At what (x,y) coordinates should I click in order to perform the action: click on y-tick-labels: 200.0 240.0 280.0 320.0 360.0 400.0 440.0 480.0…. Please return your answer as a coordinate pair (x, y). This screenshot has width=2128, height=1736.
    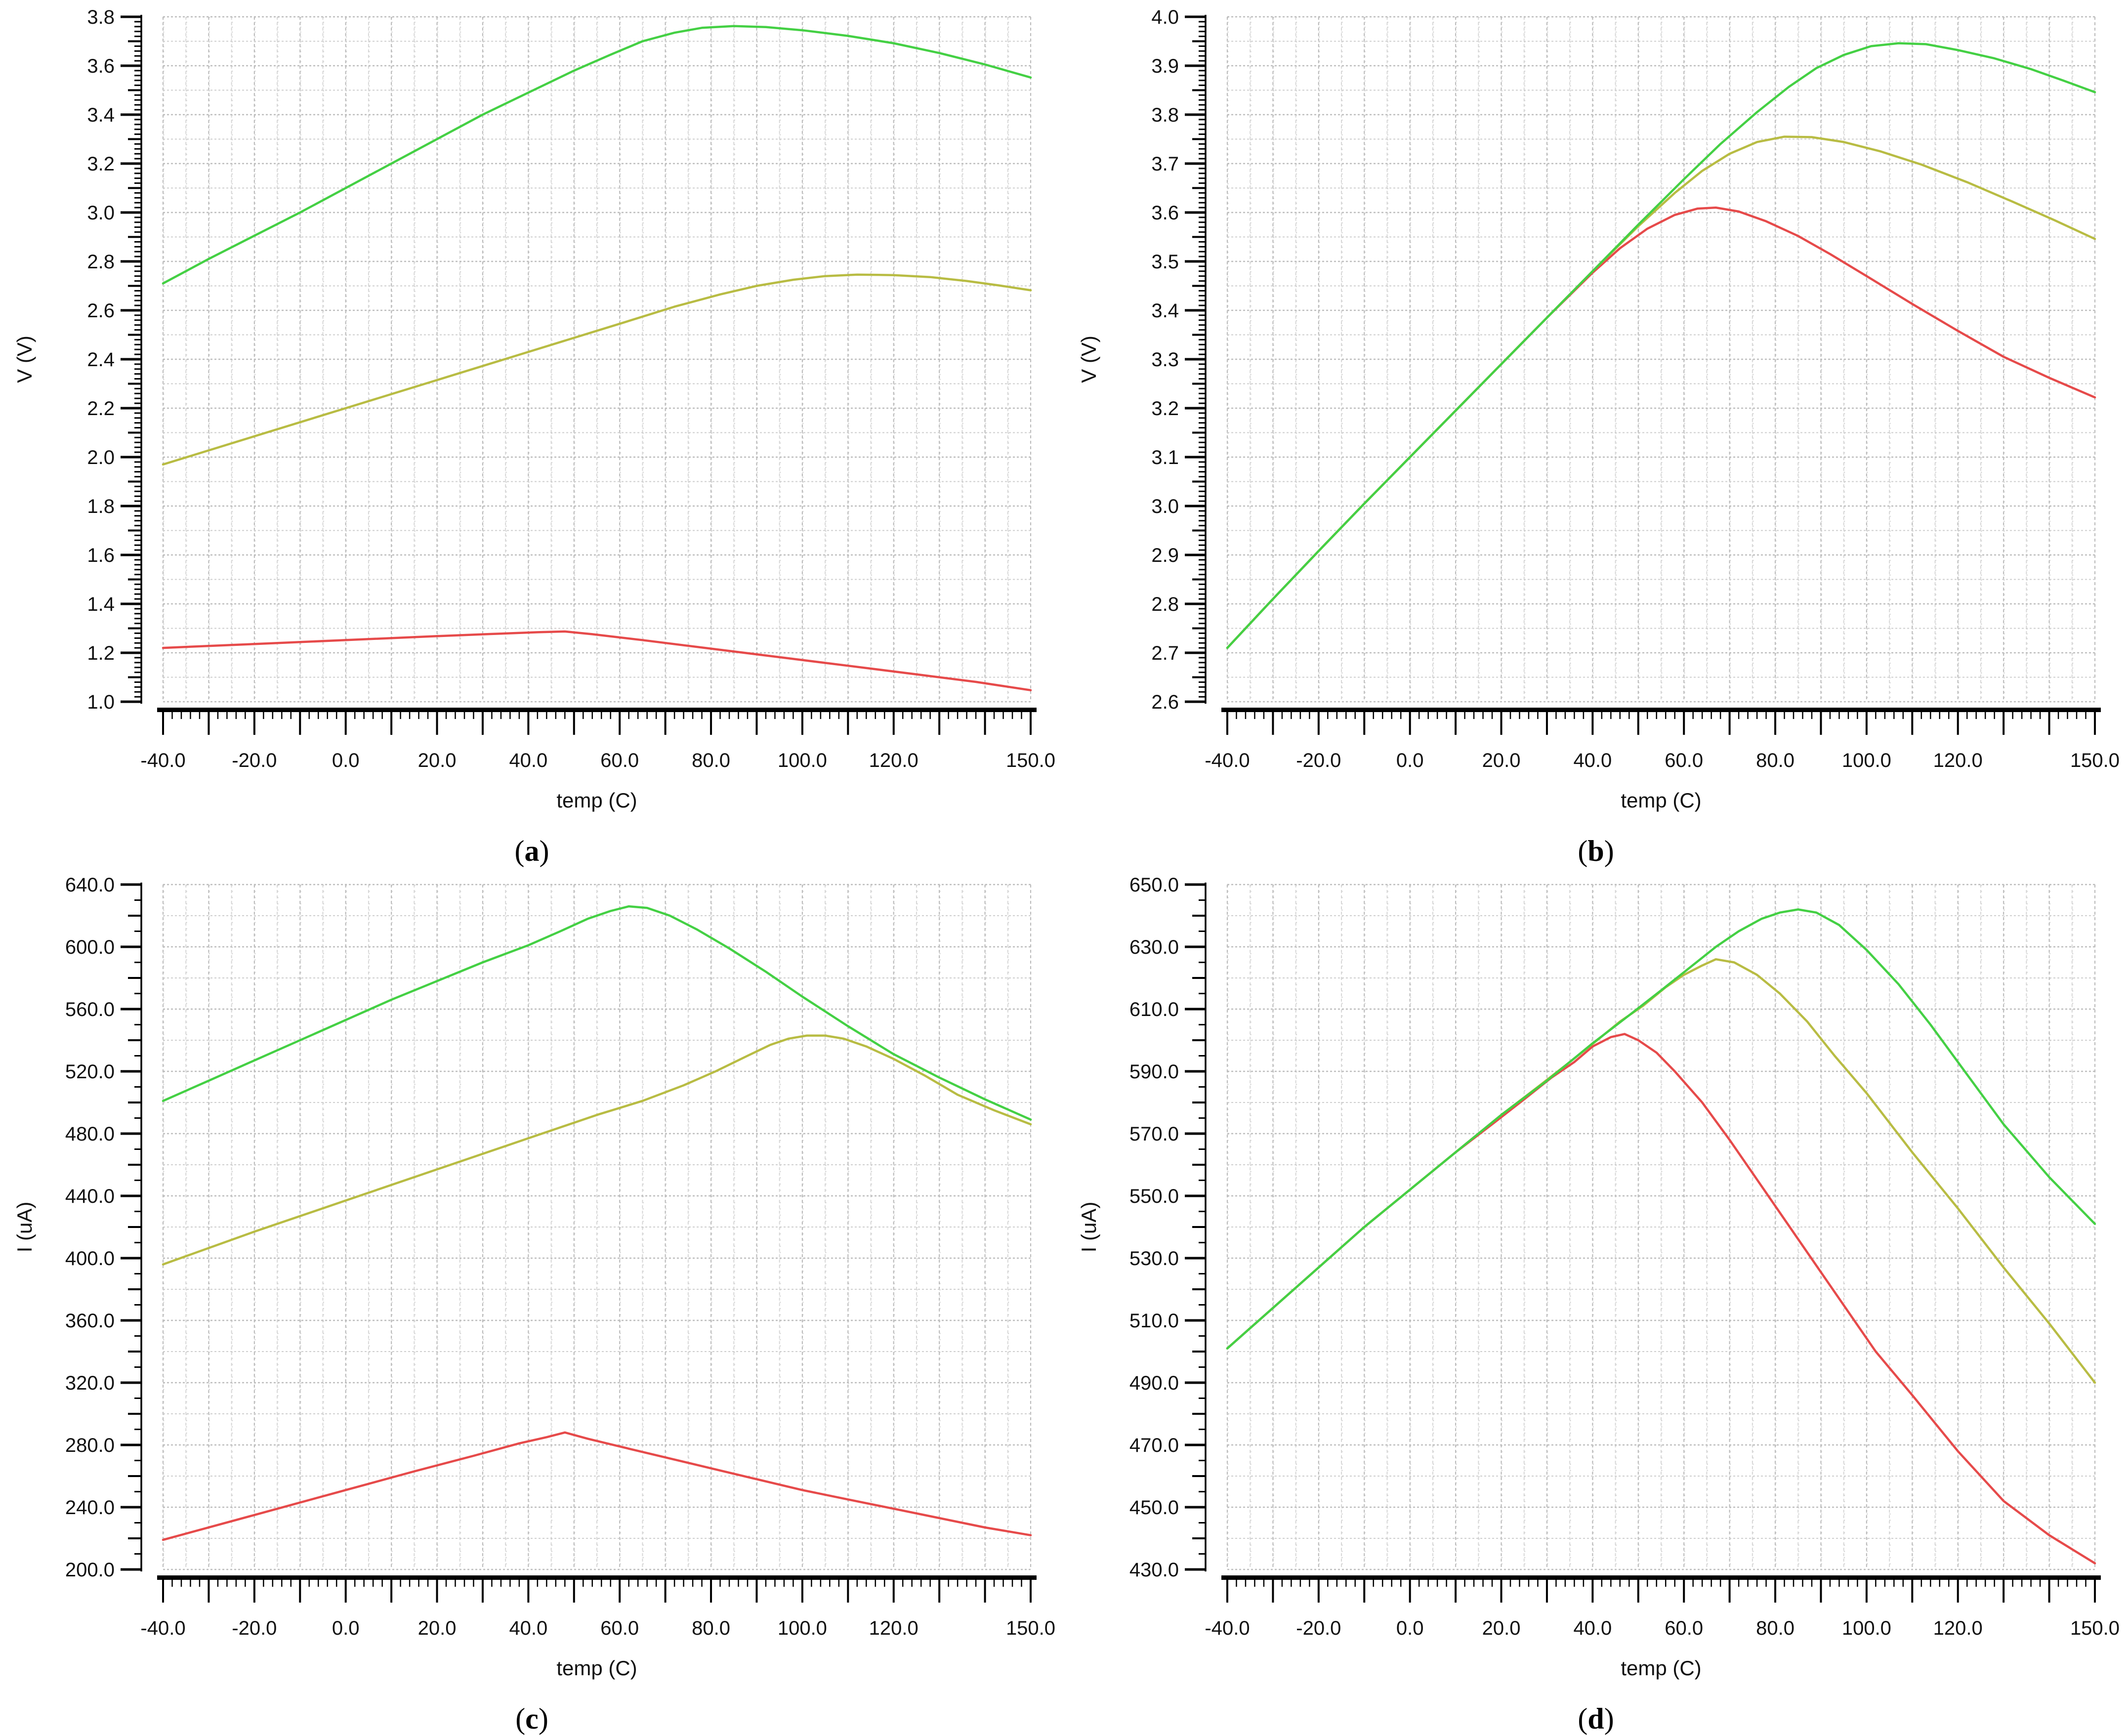
    Looking at the image, I should click on (90, 1227).